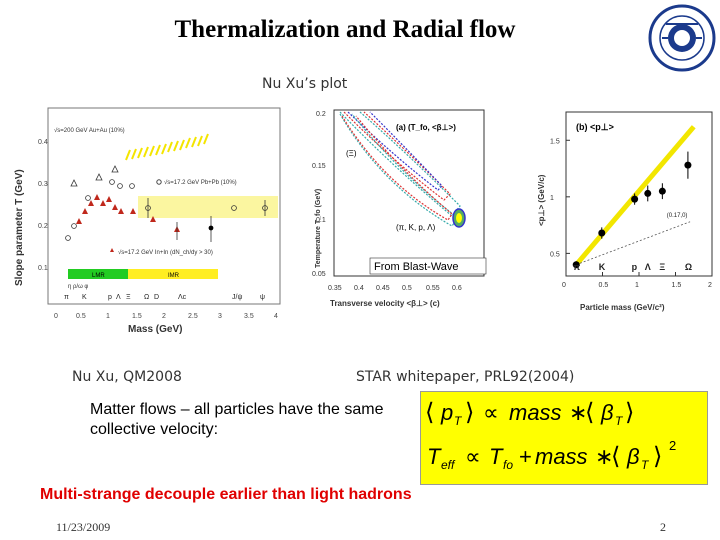  What do you see at coordinates (448, 465) in the screenshot?
I see `svg-text: eff` at bounding box center [448, 465].